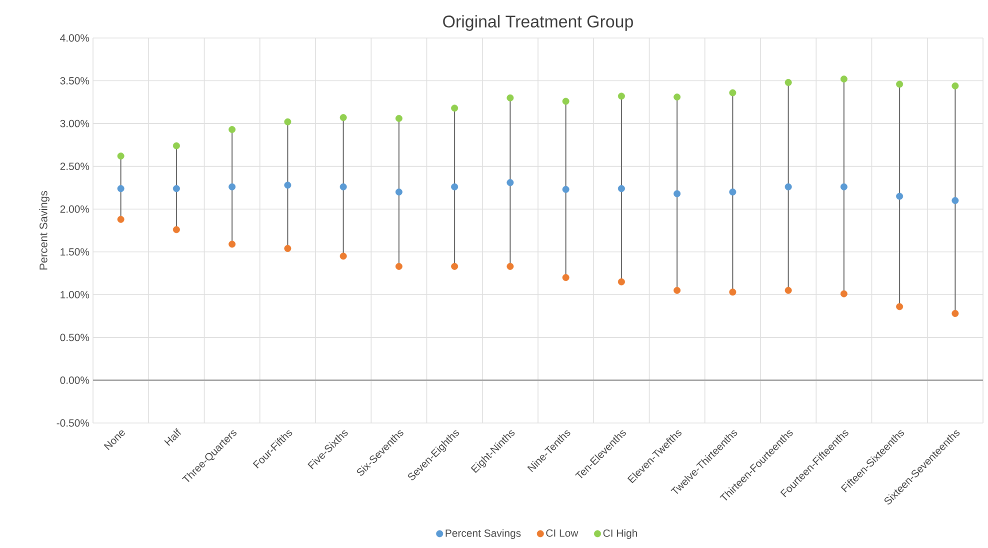 This screenshot has width=988, height=548. I want to click on y-tick-label: 1.00%, so click(75, 294).